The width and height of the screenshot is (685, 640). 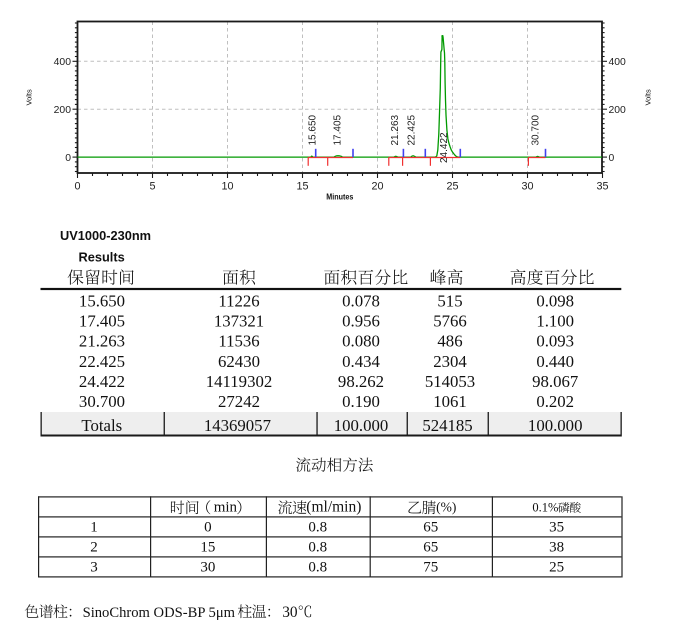 I want to click on svg-text: 0.434, so click(x=361, y=361).